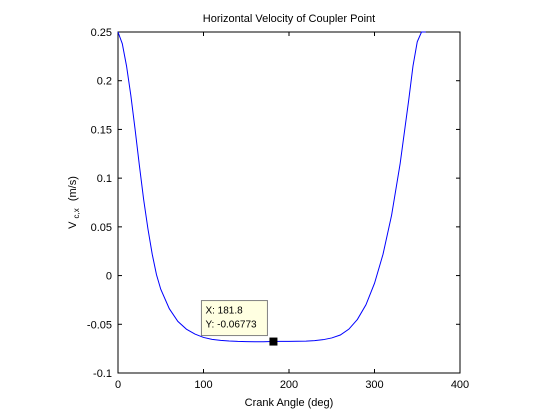 The height and width of the screenshot is (420, 560). Describe the element at coordinates (74, 202) in the screenshot. I see `y-axis-label: V c,x (m/s)` at that location.